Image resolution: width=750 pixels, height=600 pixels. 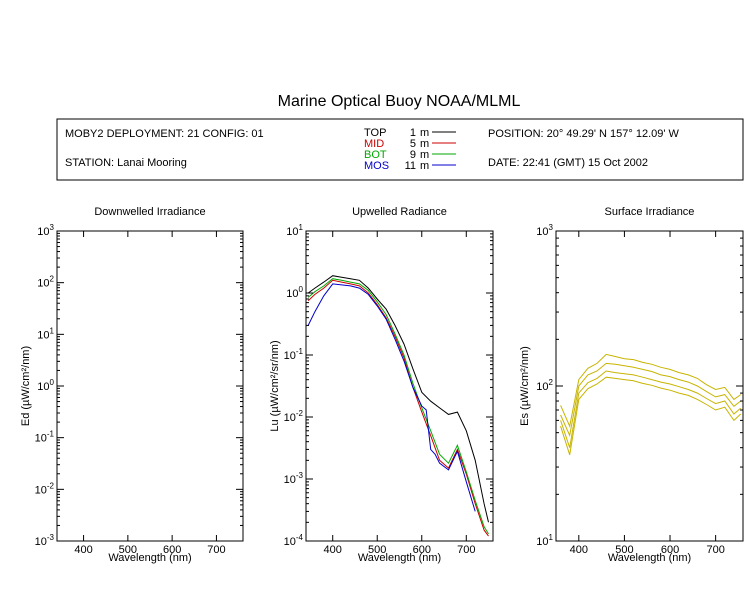 I want to click on legend-name: BOT, so click(x=375, y=155).